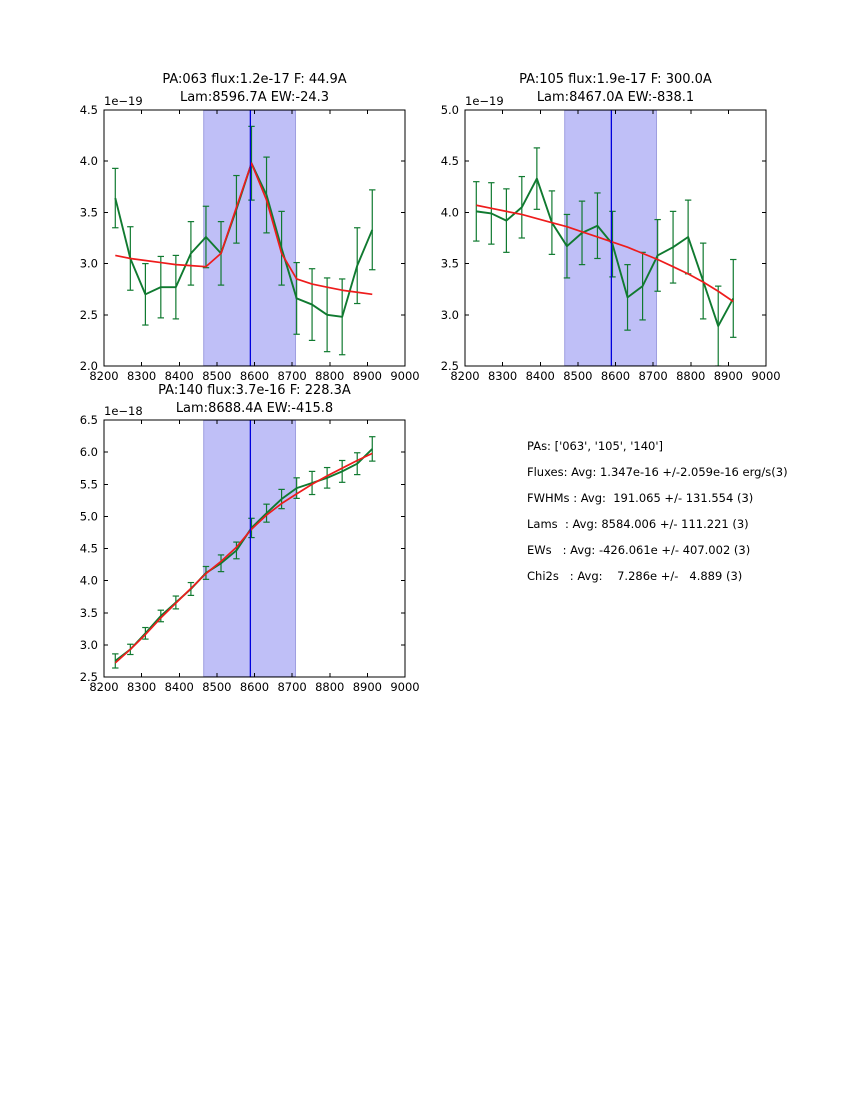 The image size is (850, 1100). I want to click on offset-label: 1e−18, so click(123, 411).